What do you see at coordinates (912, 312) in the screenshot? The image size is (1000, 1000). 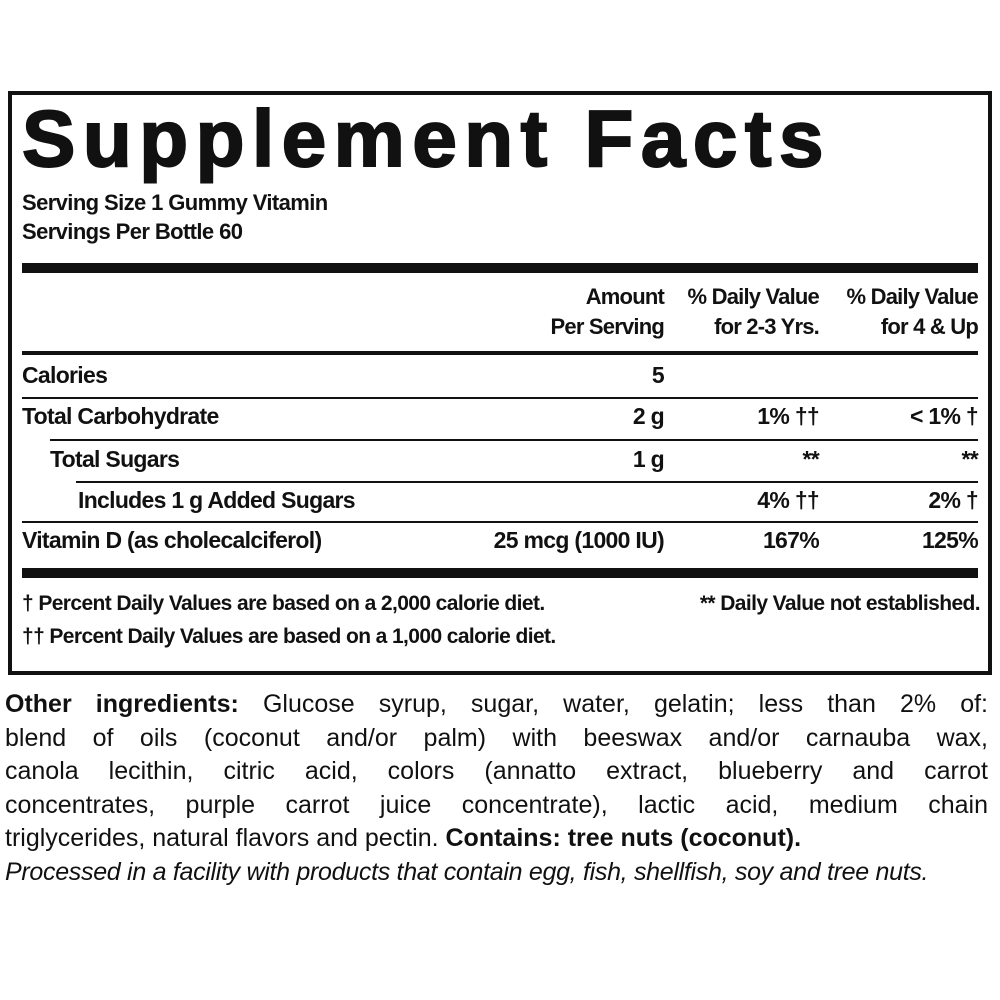 I see `header-dv-4-up: % Daily Value for 4 & Up` at bounding box center [912, 312].